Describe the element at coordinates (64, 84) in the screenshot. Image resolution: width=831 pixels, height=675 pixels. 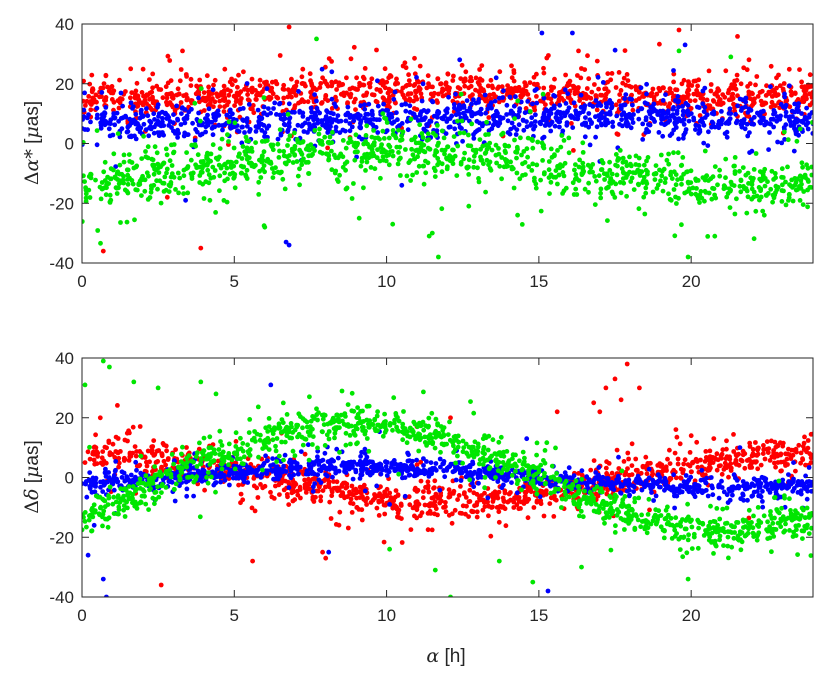
I see `y-tick-label: 20` at that location.